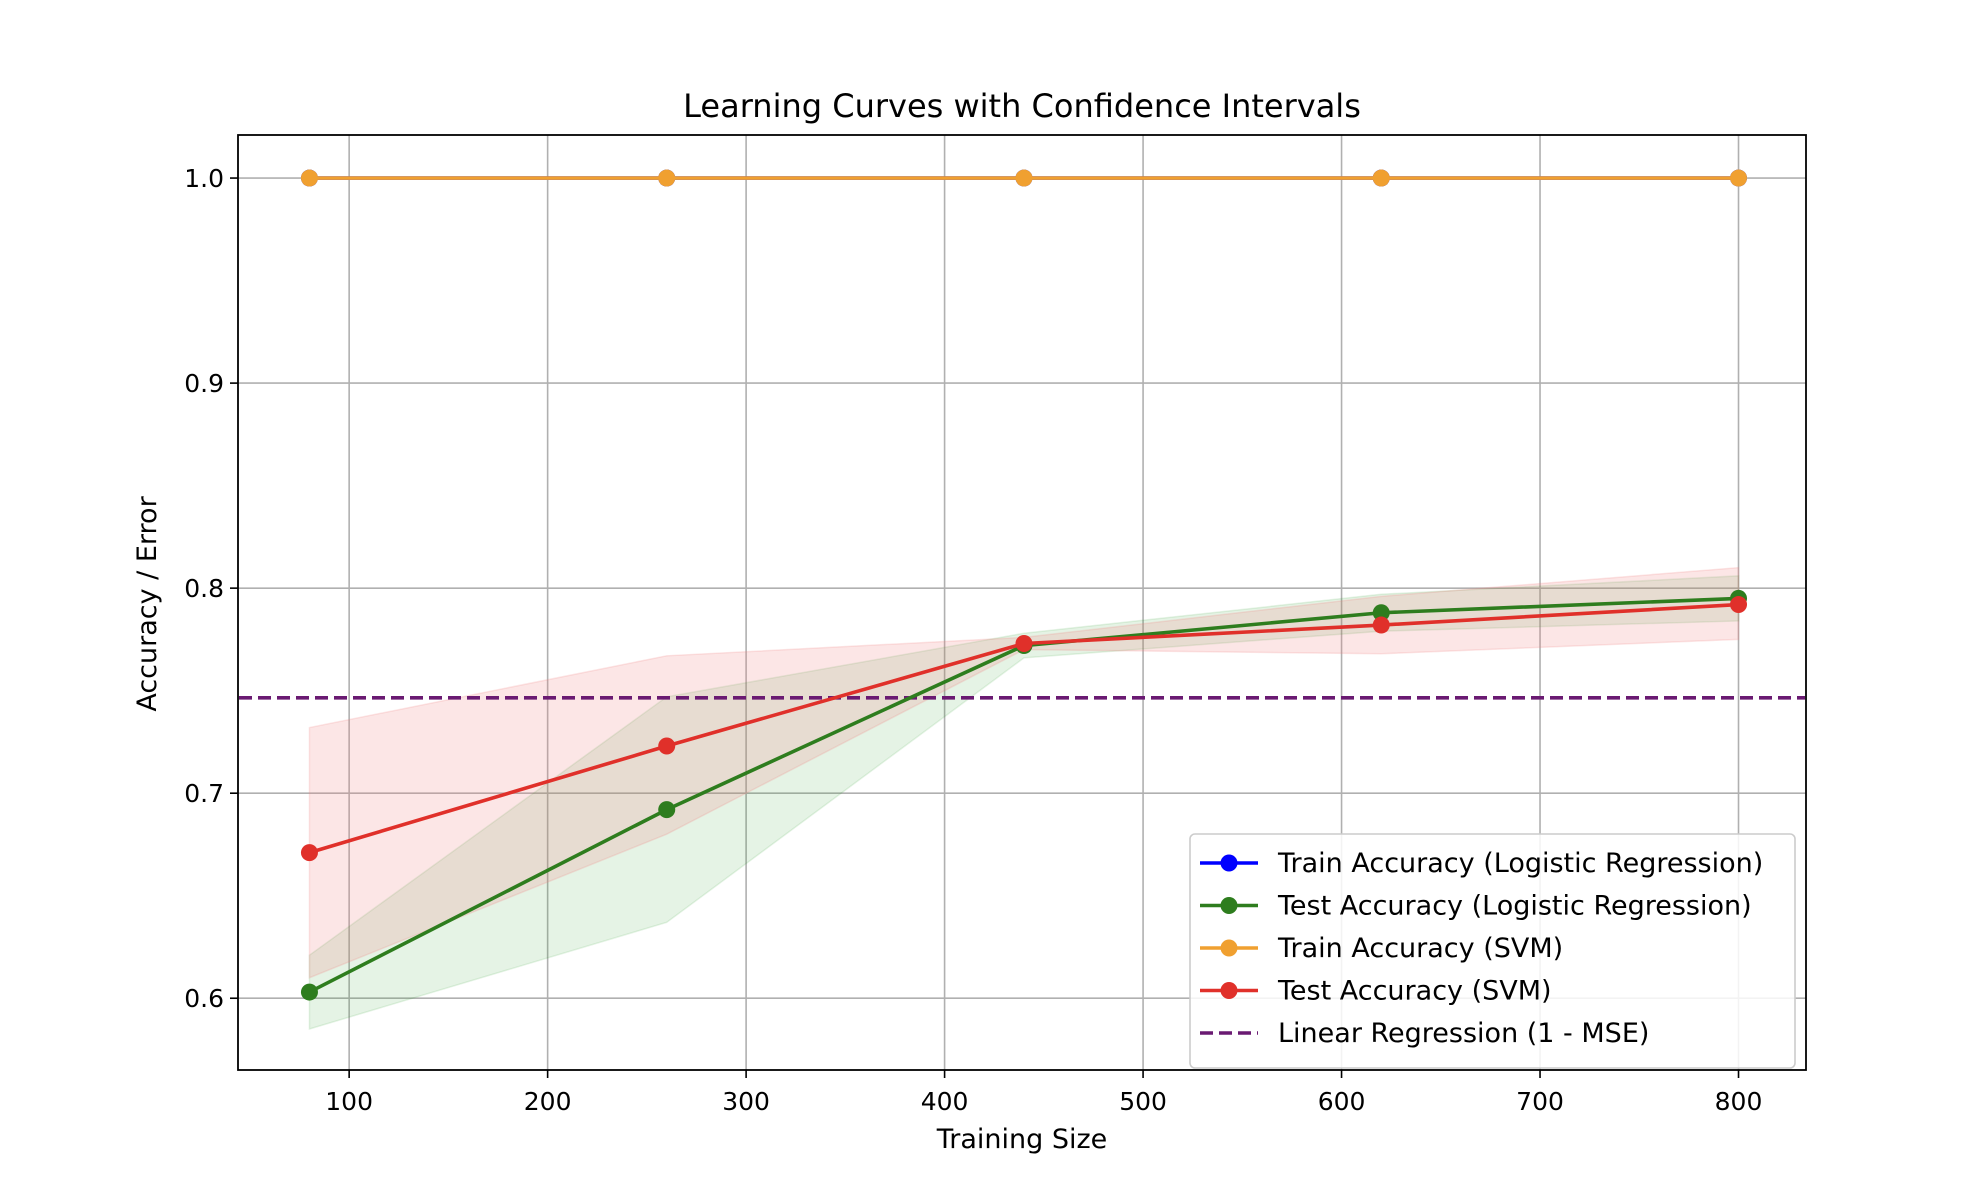  What do you see at coordinates (1229, 863) in the screenshot?
I see `train-accuracy-logistic-regression-legend-marker` at bounding box center [1229, 863].